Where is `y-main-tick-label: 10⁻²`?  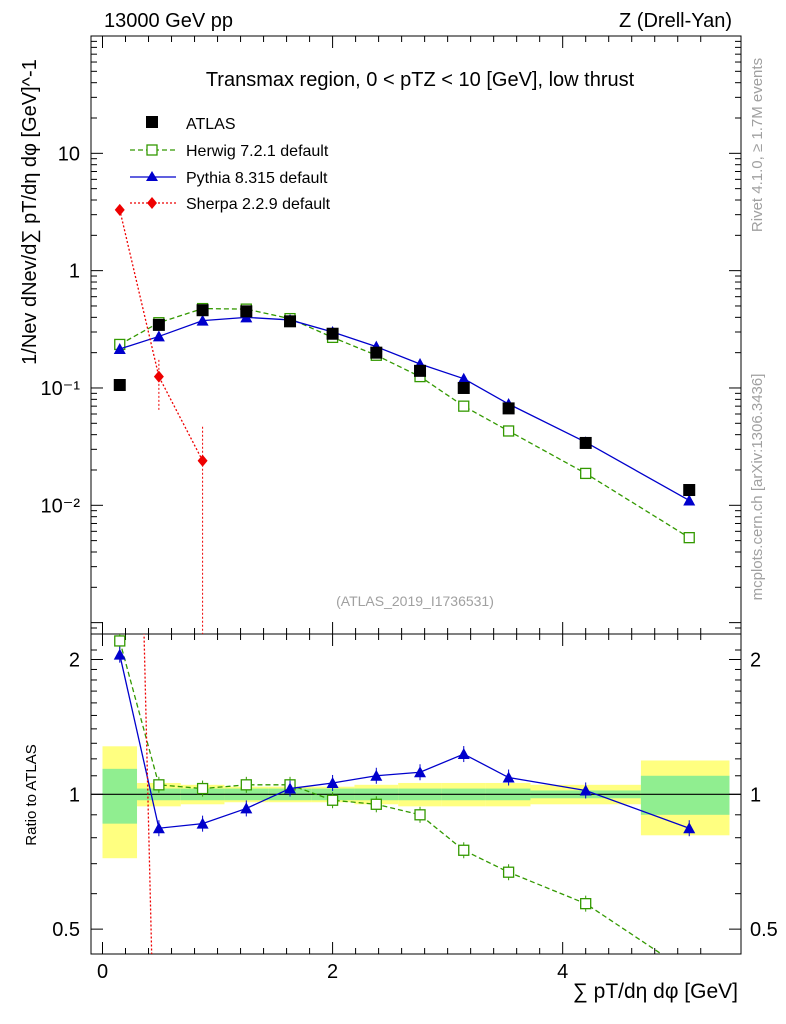
y-main-tick-label: 10⁻² is located at coordinates (61, 506).